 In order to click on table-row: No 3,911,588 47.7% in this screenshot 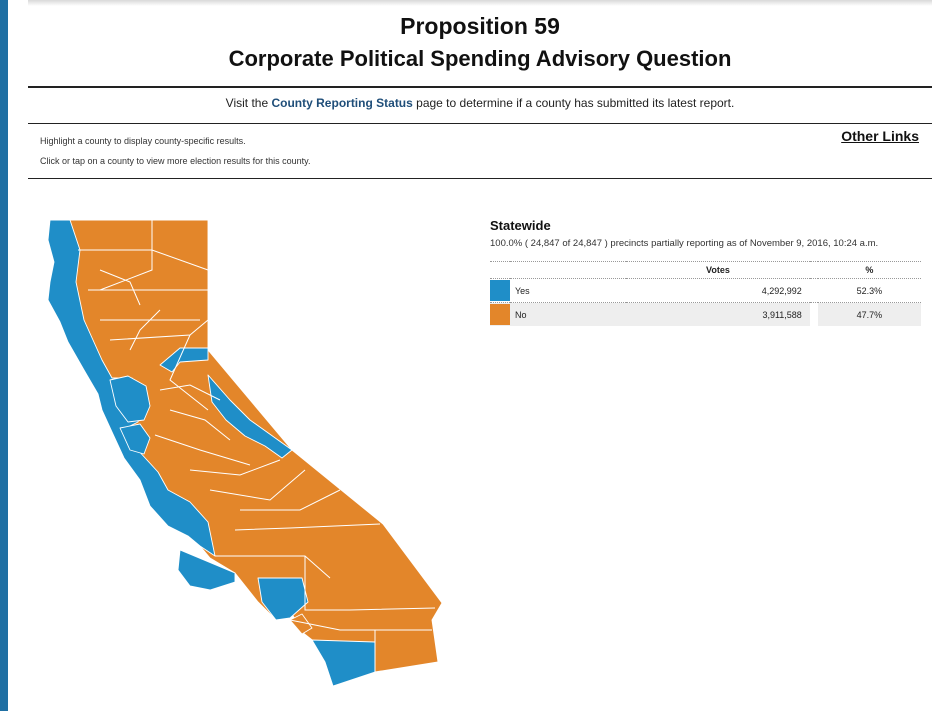, I will do `click(705, 314)`.